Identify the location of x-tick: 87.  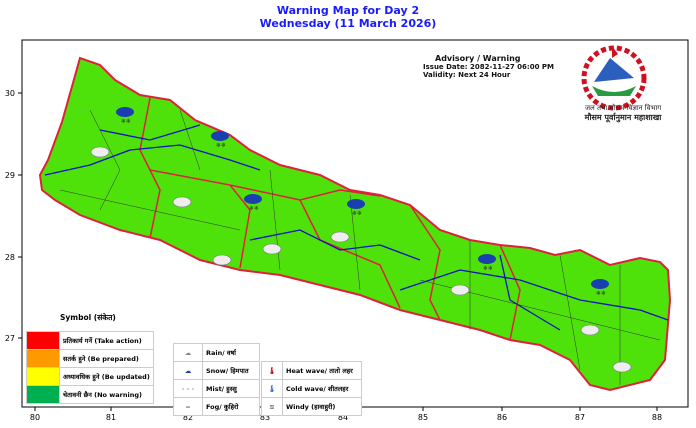
(580, 414).